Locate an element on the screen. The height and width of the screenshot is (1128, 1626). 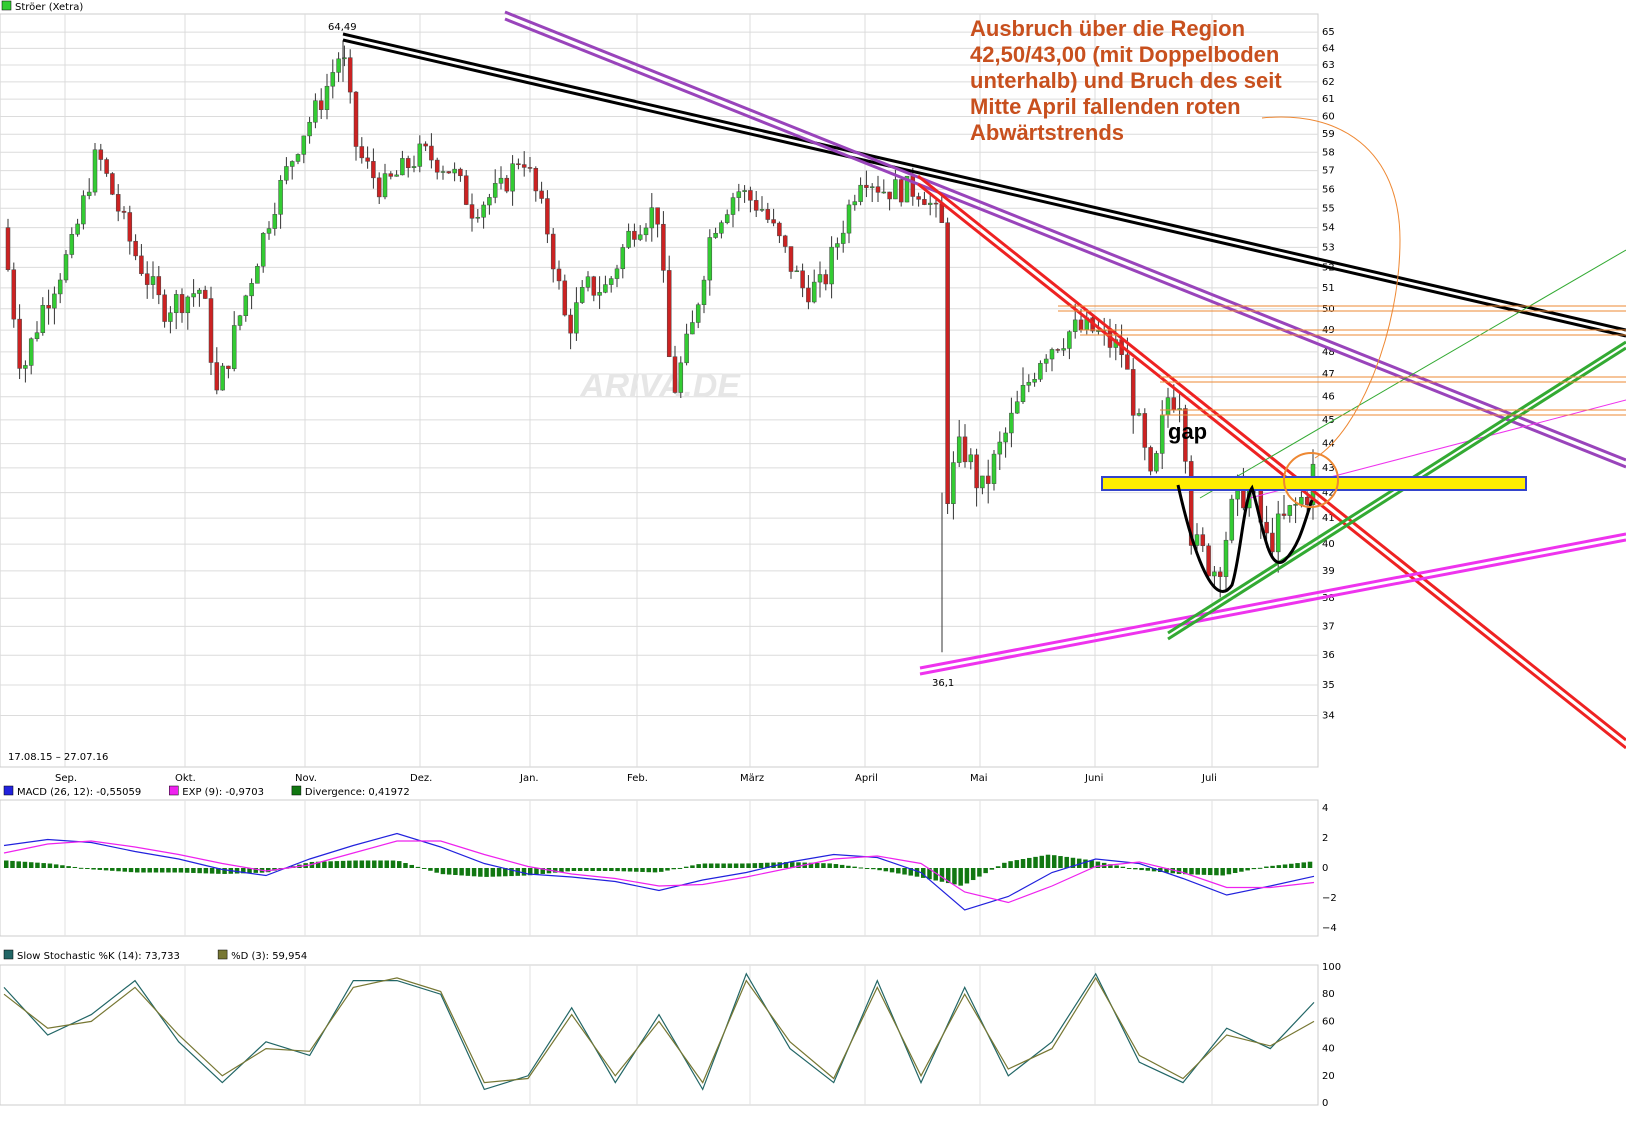
price-tick: 42 is located at coordinates (1328, 493).